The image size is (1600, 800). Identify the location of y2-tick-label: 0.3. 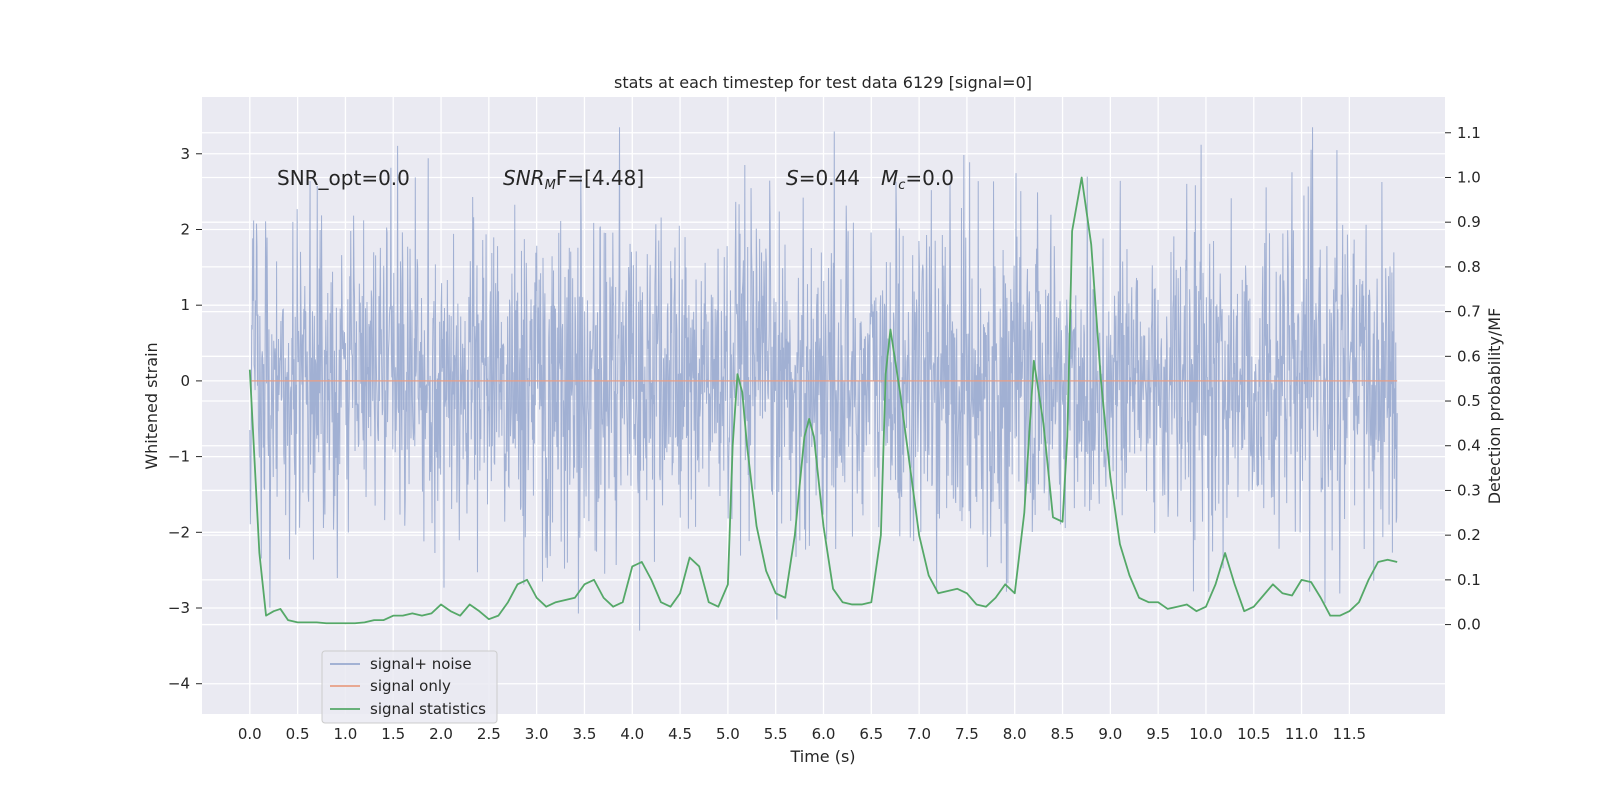
(1469, 490).